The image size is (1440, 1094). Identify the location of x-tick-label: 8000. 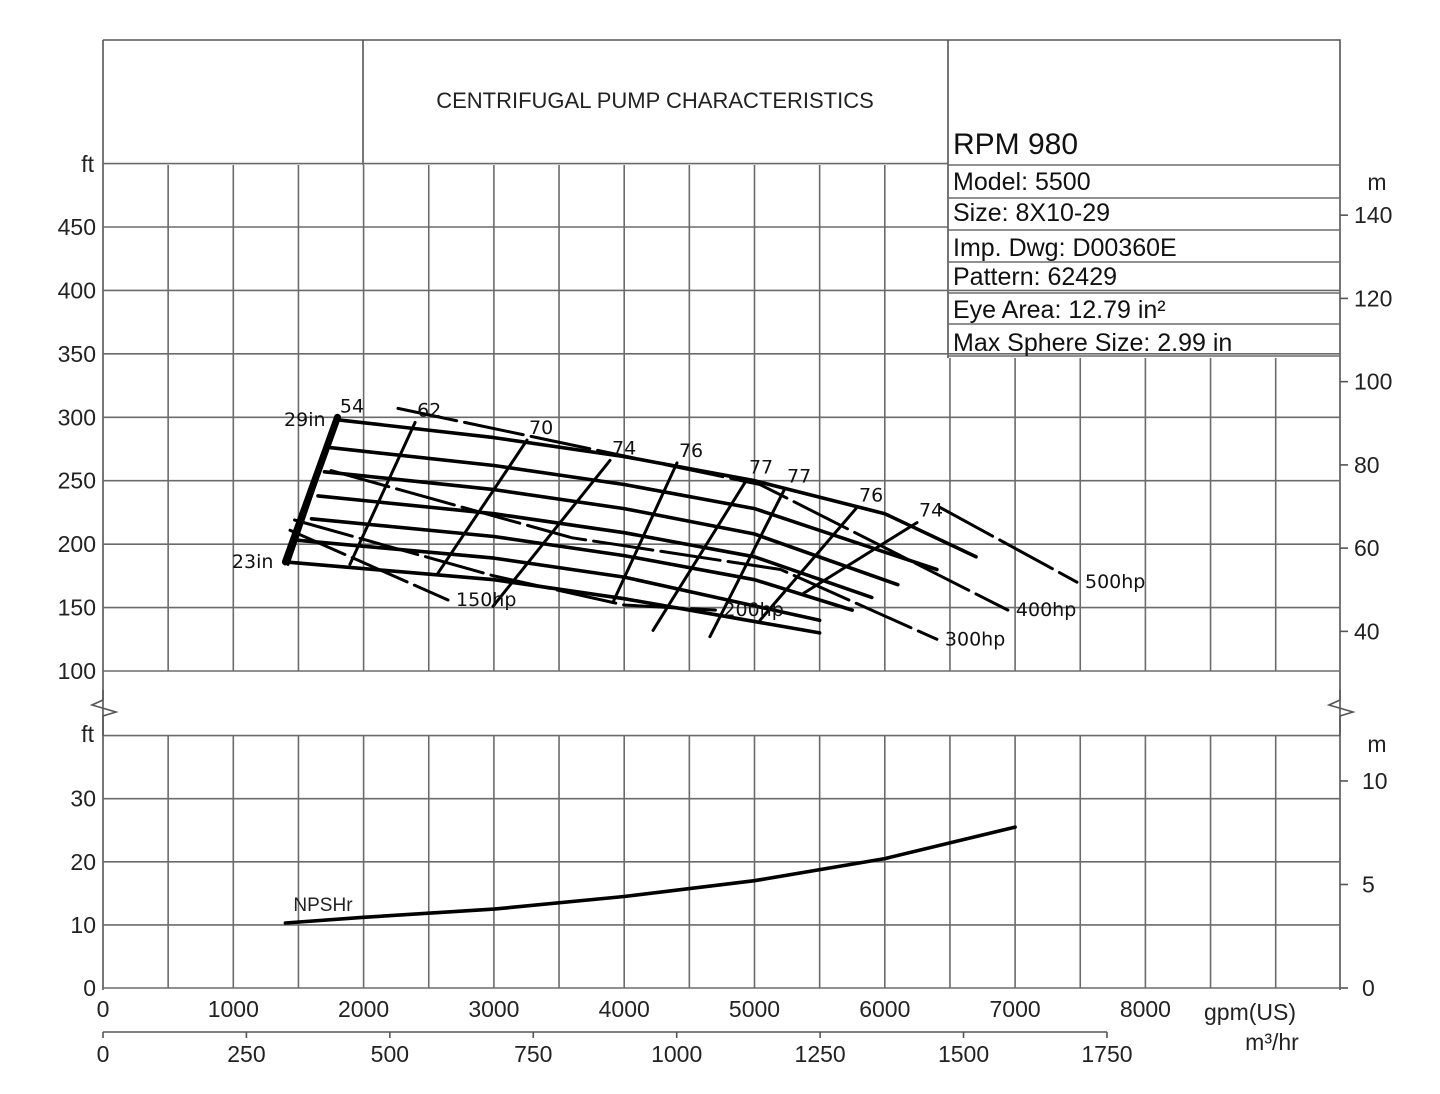
(1145, 1009).